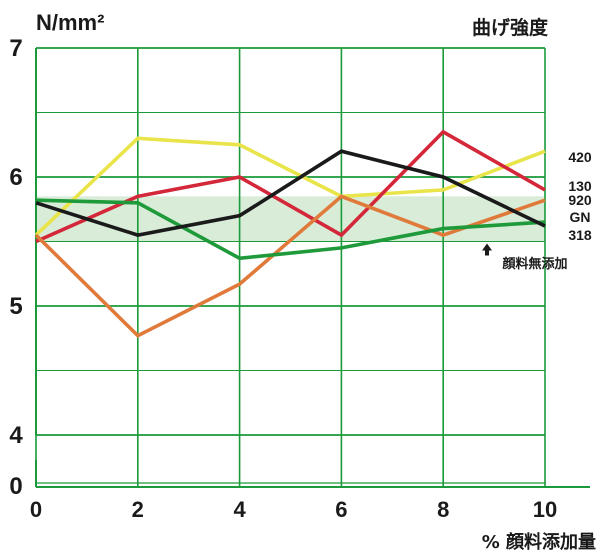  I want to click on series-label-gn: GN, so click(580, 217).